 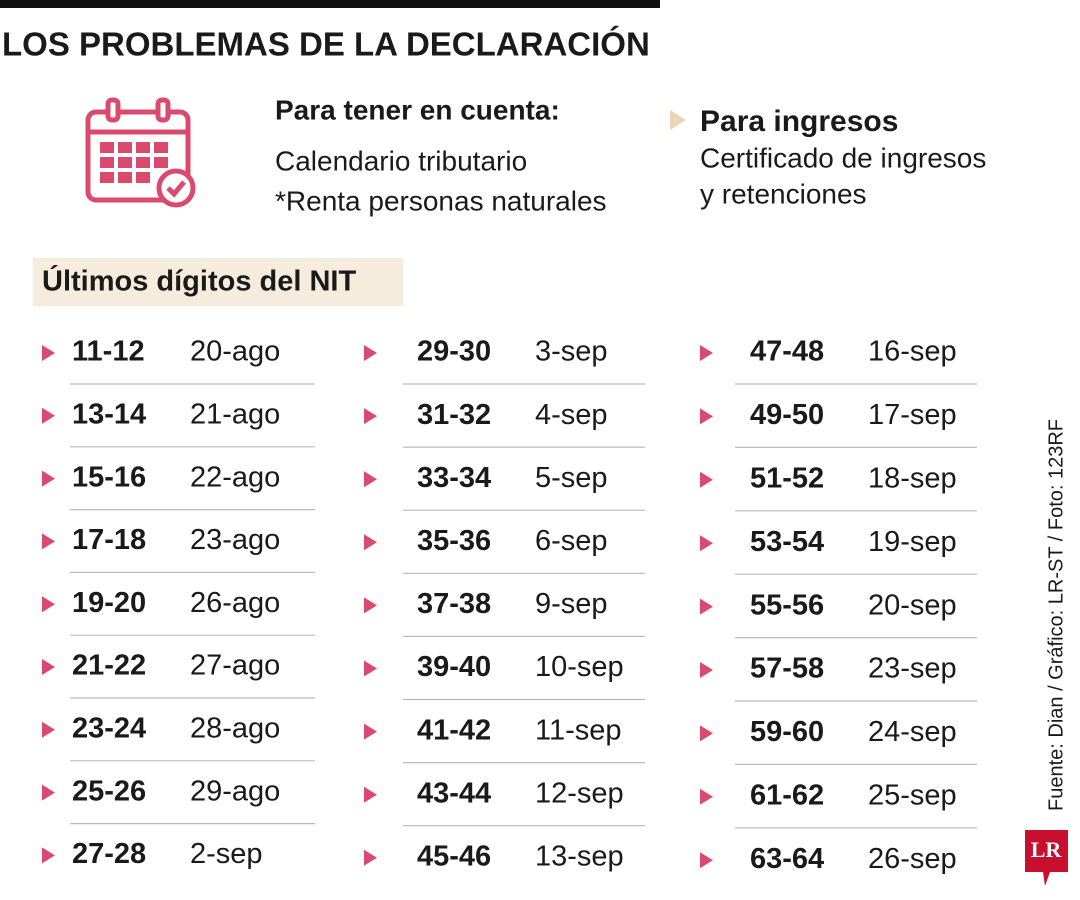 I want to click on due-date: 3-sep, so click(x=571, y=352).